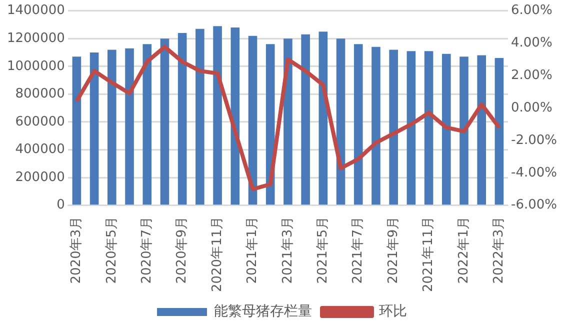  I want to click on y2-tick-label: -2.00%, so click(534, 140).